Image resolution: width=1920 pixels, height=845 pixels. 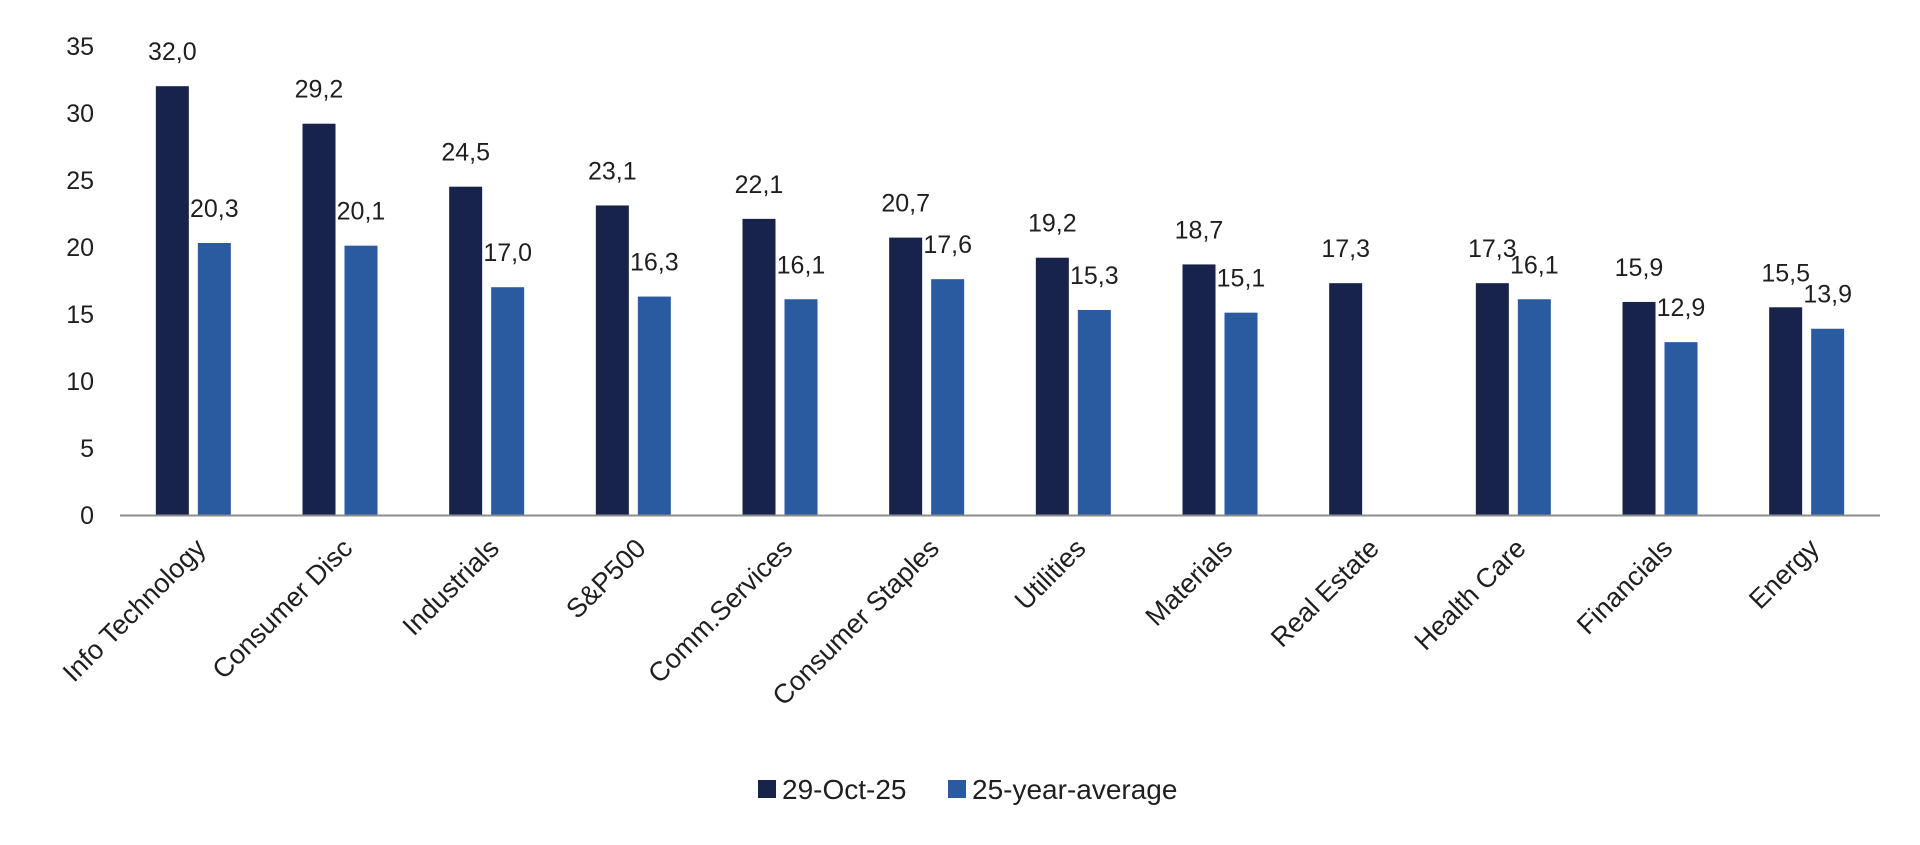 I want to click on x-tick-label: Info Technology, so click(x=134, y=610).